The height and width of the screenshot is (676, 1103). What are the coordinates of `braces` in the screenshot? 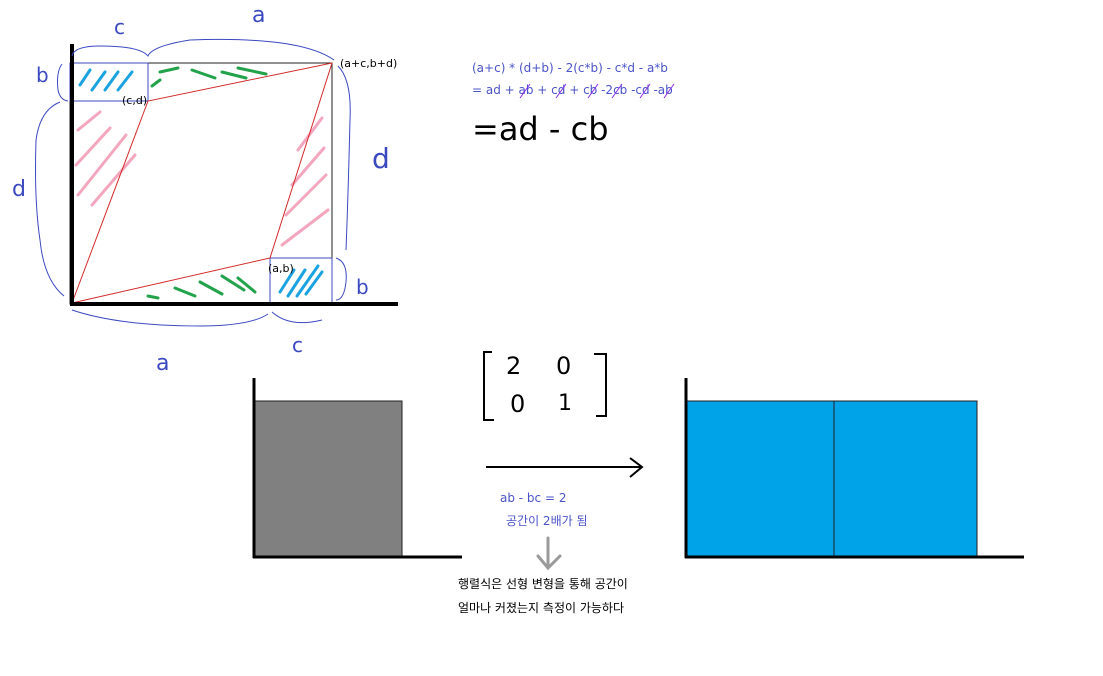 It's located at (193, 182).